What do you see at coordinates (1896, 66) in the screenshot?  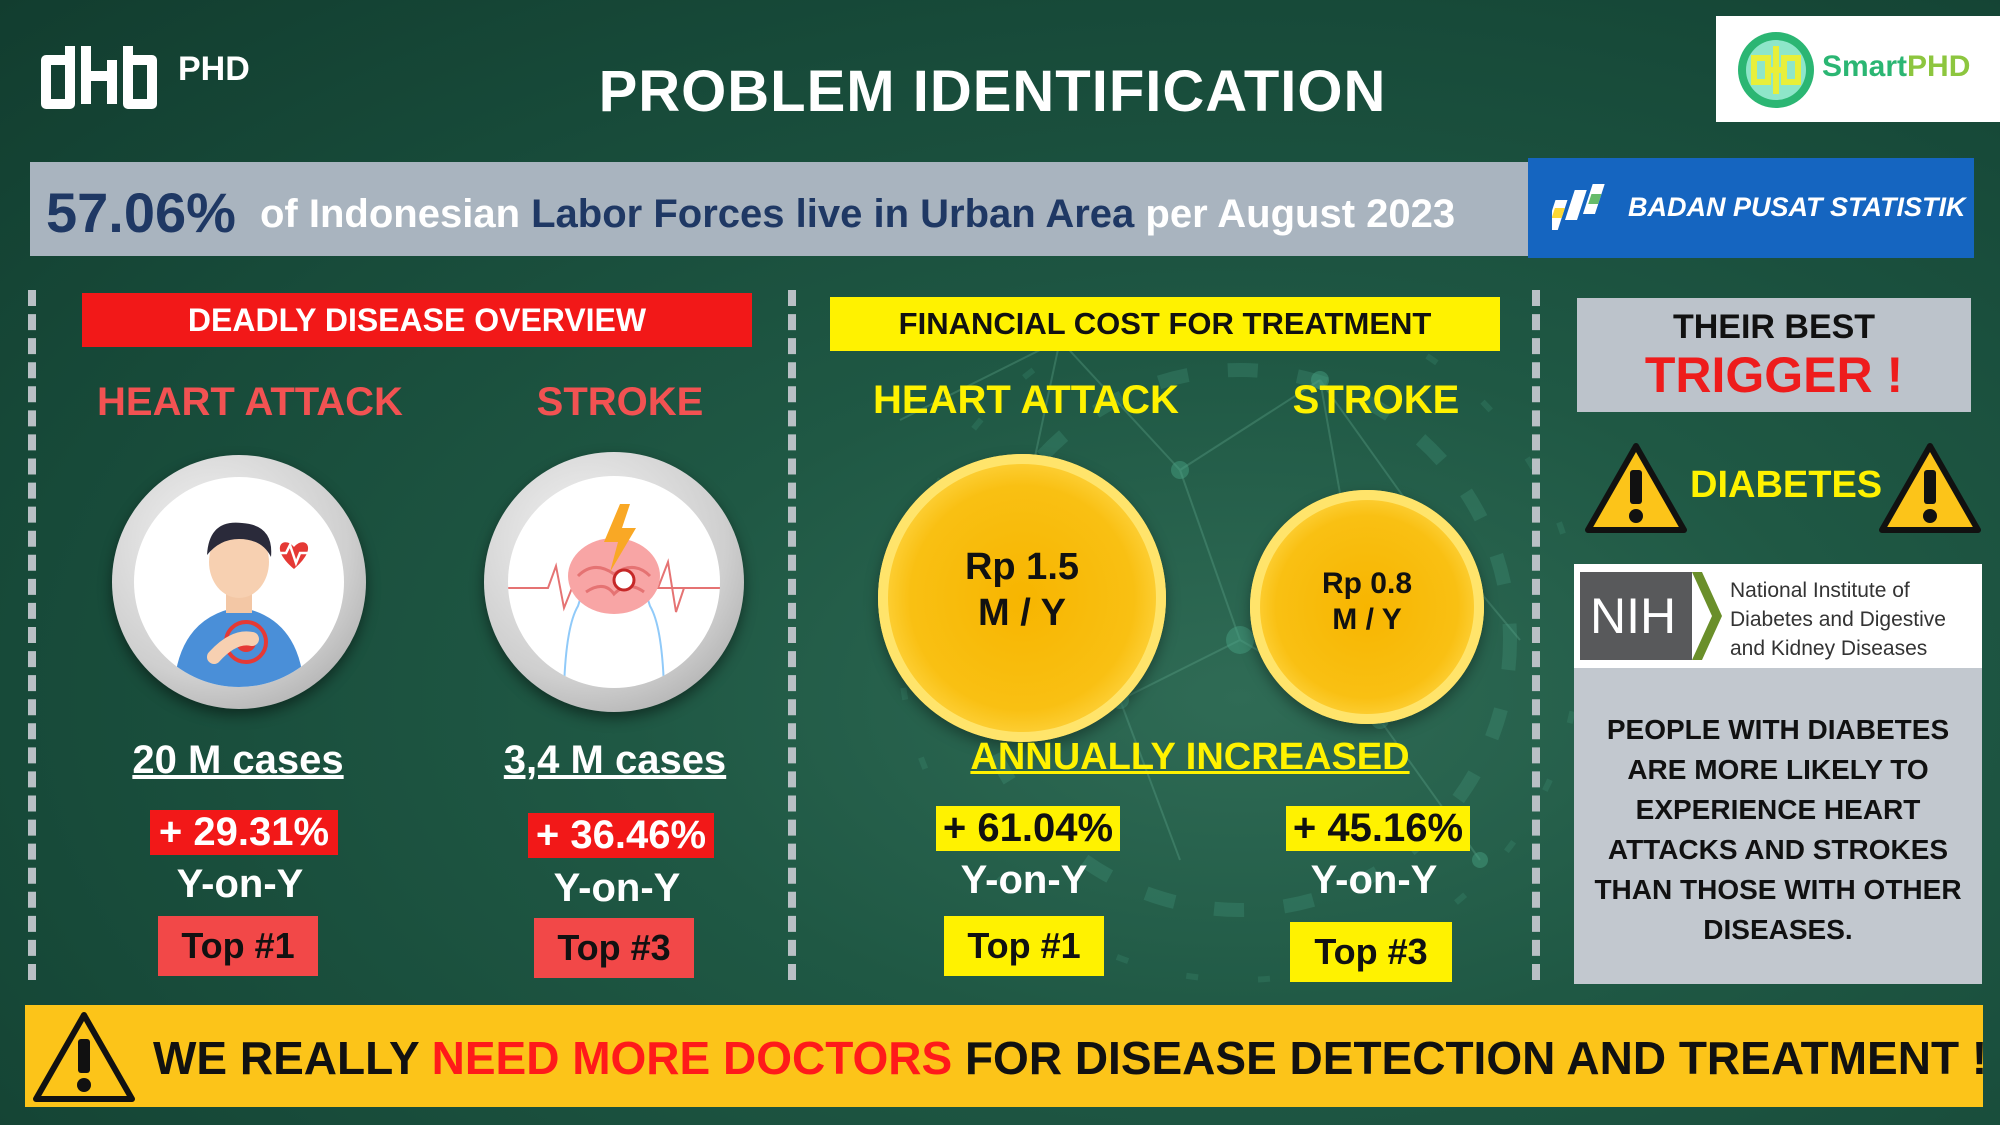 I see `smartphd-logo-text: SmartPHD` at bounding box center [1896, 66].